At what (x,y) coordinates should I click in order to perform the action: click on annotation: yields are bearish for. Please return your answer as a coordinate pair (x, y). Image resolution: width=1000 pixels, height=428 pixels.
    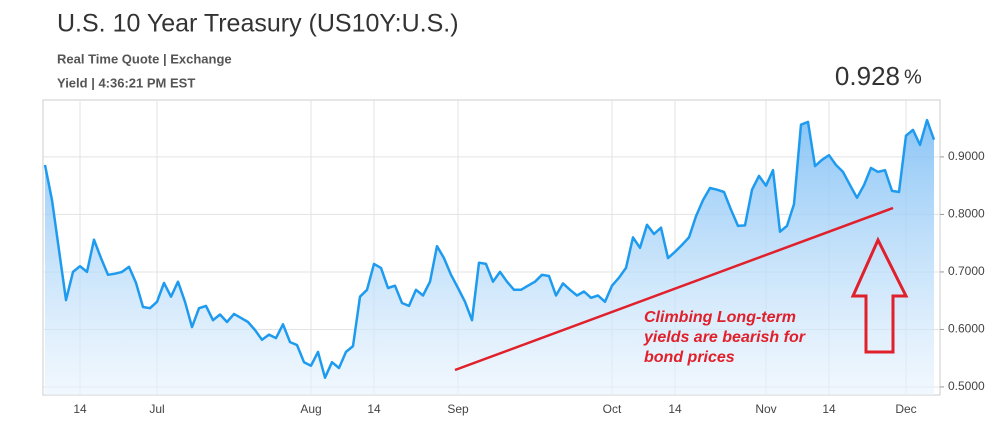
    Looking at the image, I should click on (724, 337).